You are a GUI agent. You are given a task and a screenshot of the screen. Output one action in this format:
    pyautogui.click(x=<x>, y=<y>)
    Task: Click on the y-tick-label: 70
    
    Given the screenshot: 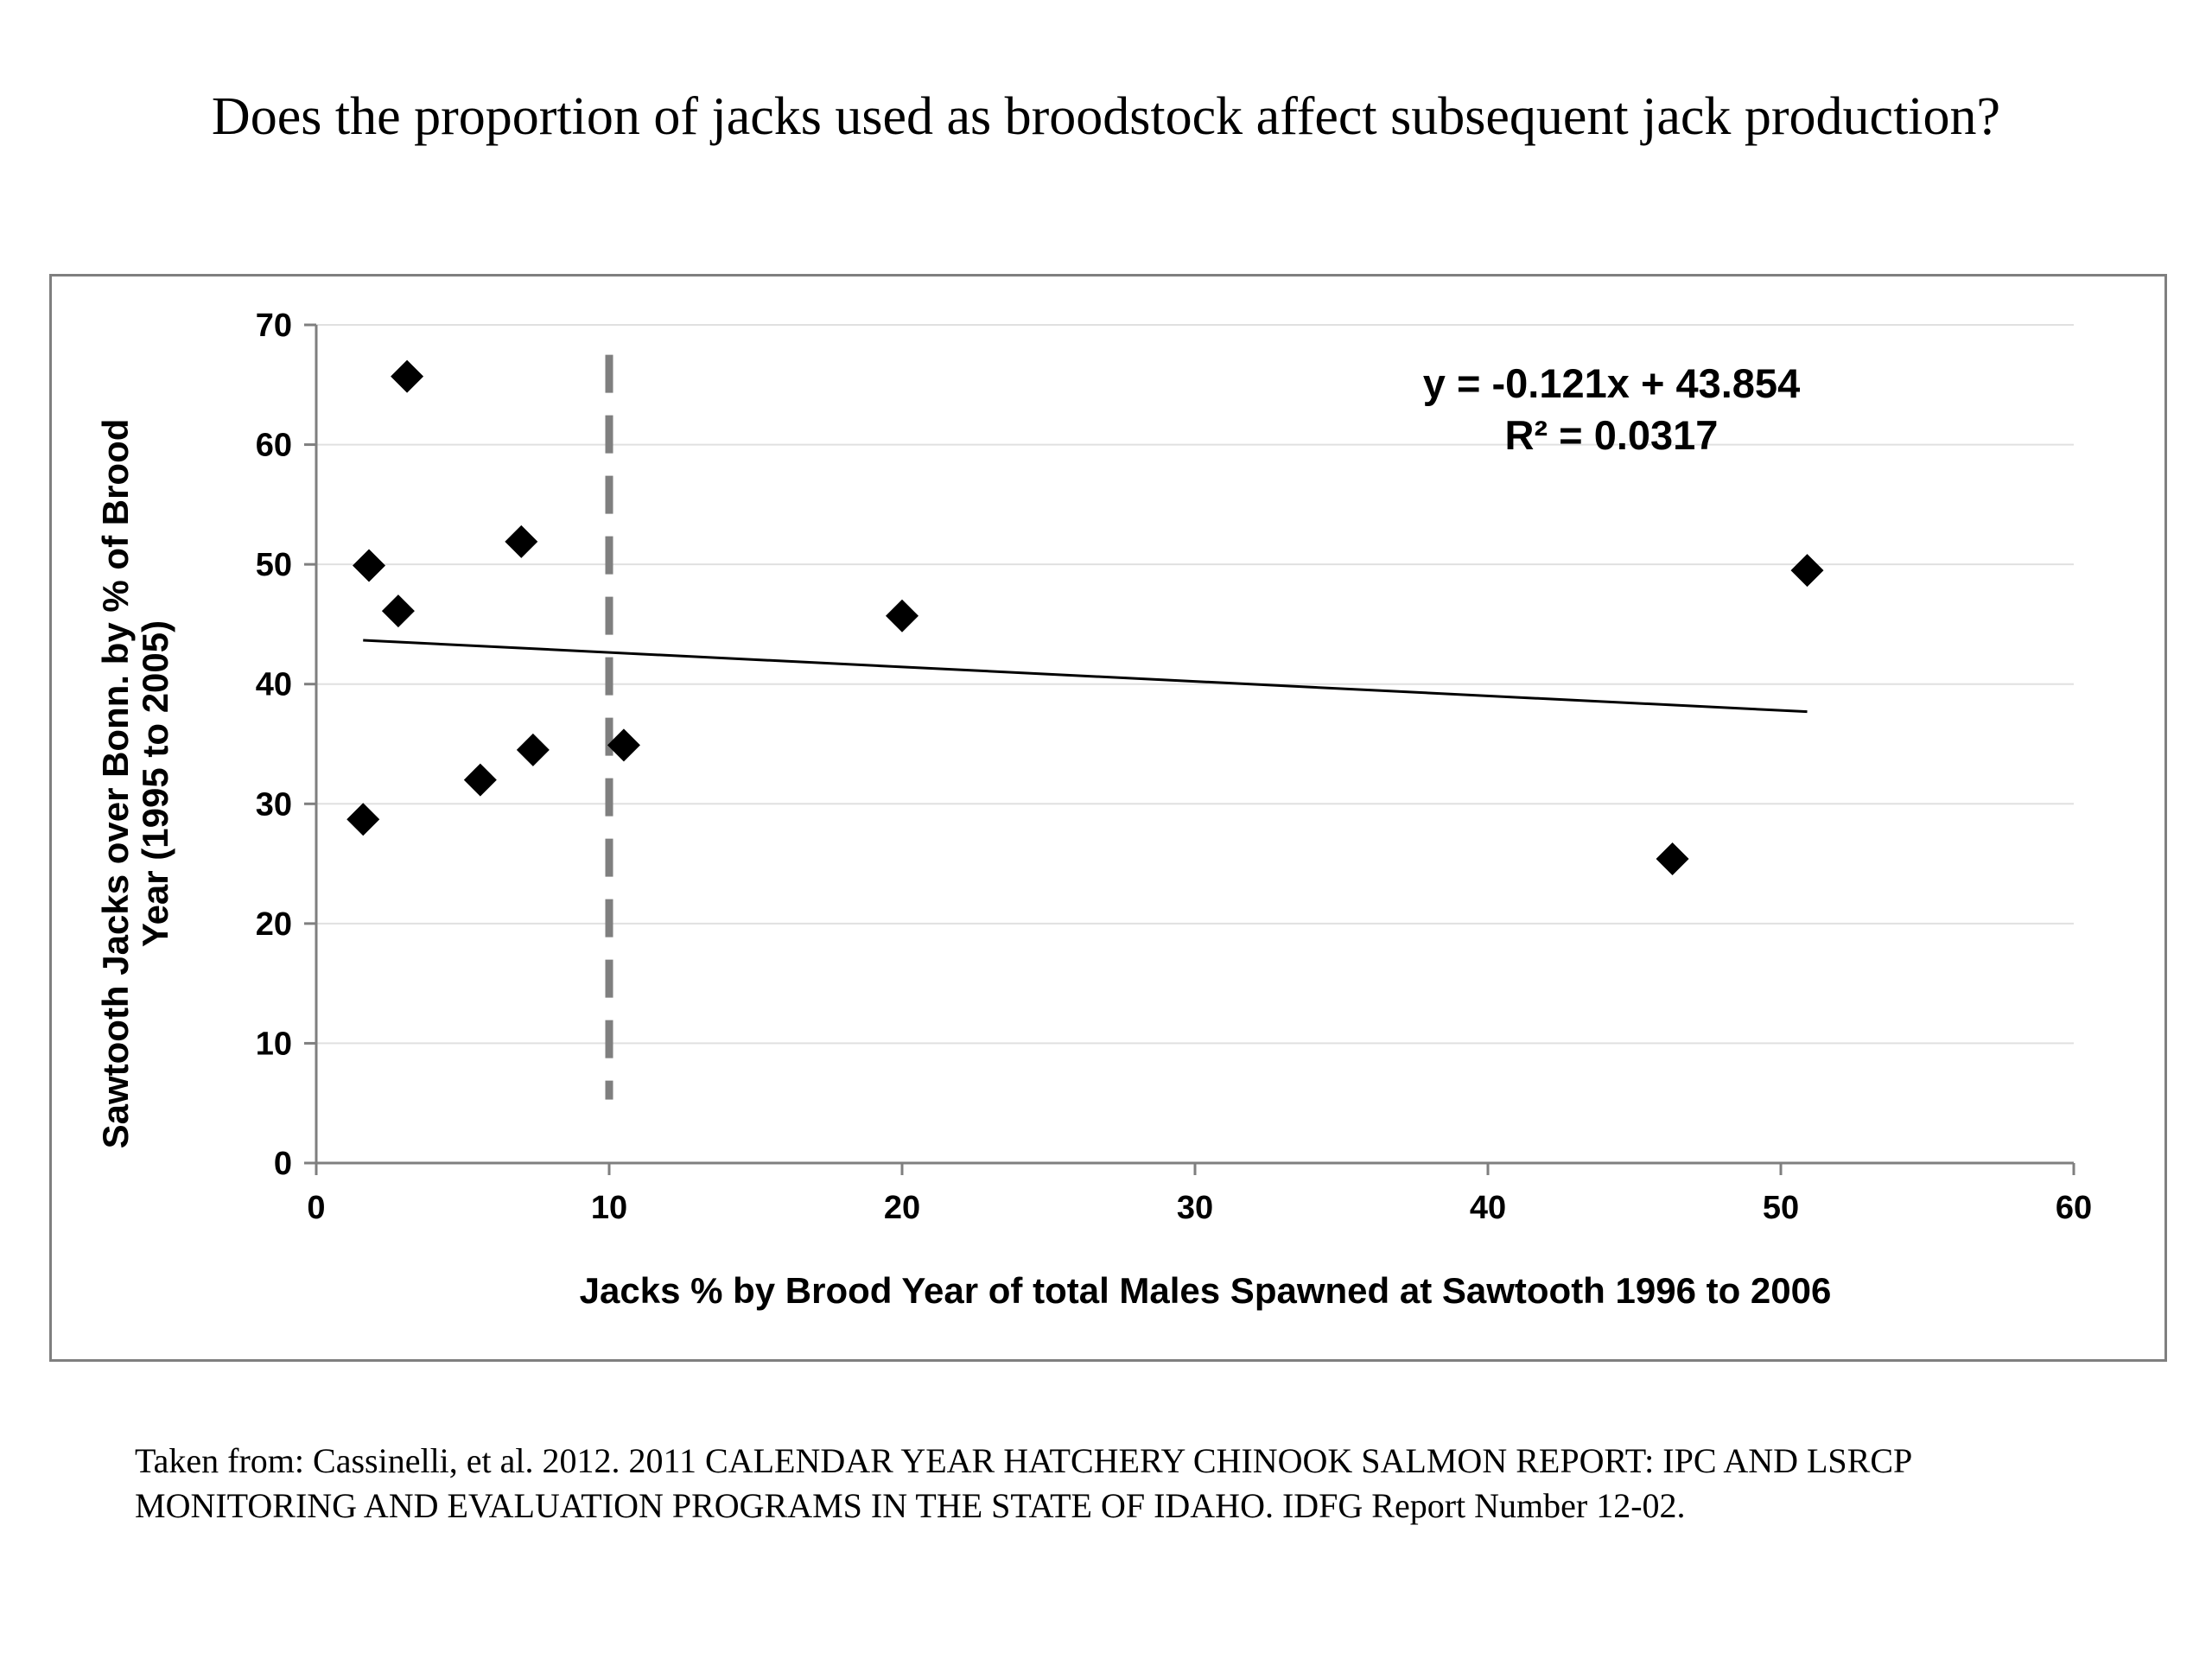 What is the action you would take?
    pyautogui.click(x=274, y=326)
    